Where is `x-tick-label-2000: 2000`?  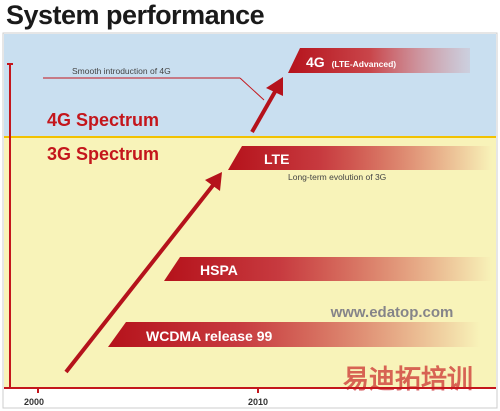
x-tick-label-2000: 2000 is located at coordinates (34, 402).